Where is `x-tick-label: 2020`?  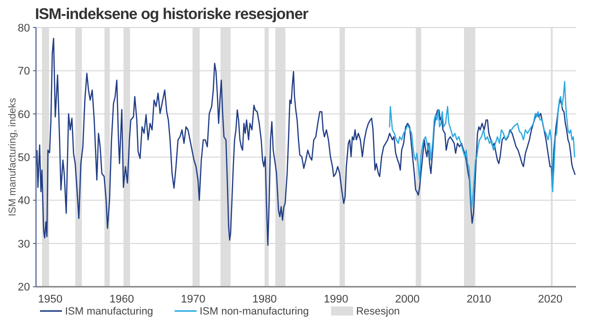 x-tick-label: 2020 is located at coordinates (550, 300).